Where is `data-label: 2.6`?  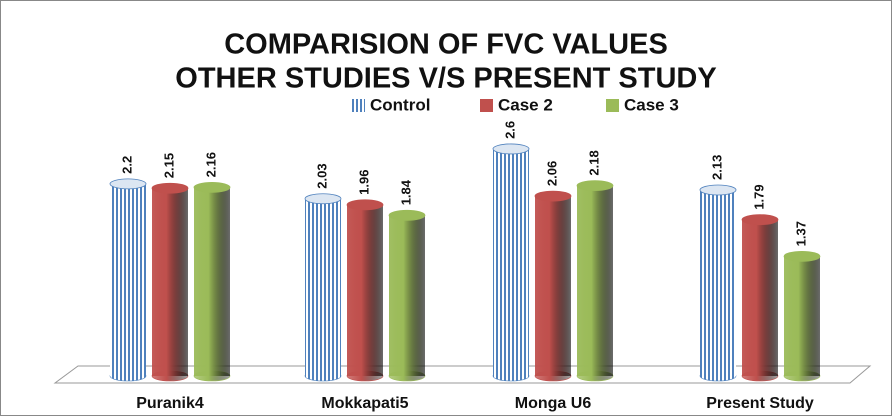
data-label: 2.6 is located at coordinates (509, 130).